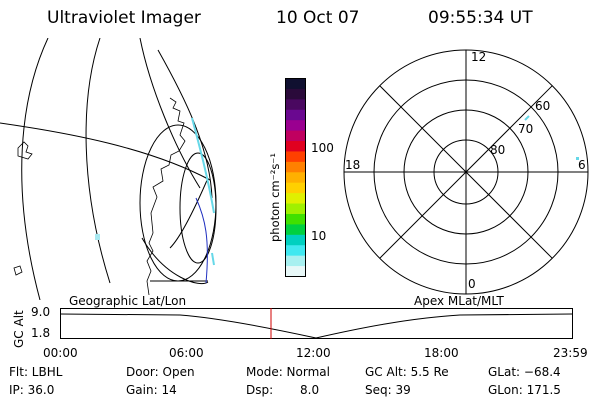 The height and width of the screenshot is (400, 600). What do you see at coordinates (322, 148) in the screenshot?
I see `colorbar-tick-100: 100` at bounding box center [322, 148].